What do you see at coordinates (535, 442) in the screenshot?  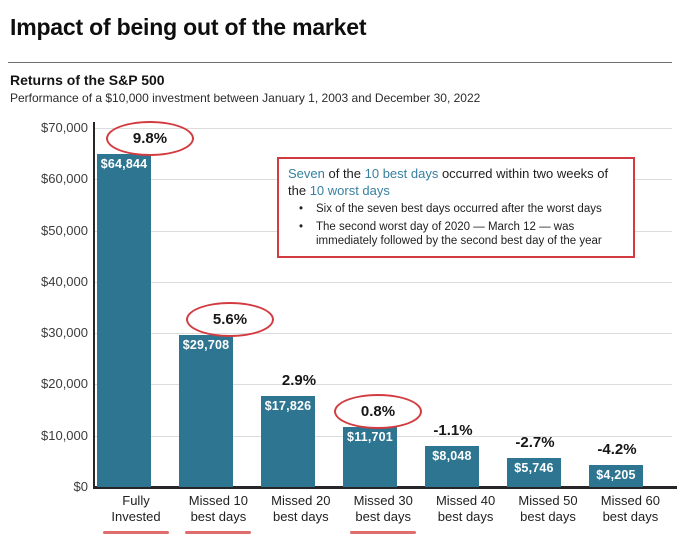 I see `bar-percent-label: -2.7%` at bounding box center [535, 442].